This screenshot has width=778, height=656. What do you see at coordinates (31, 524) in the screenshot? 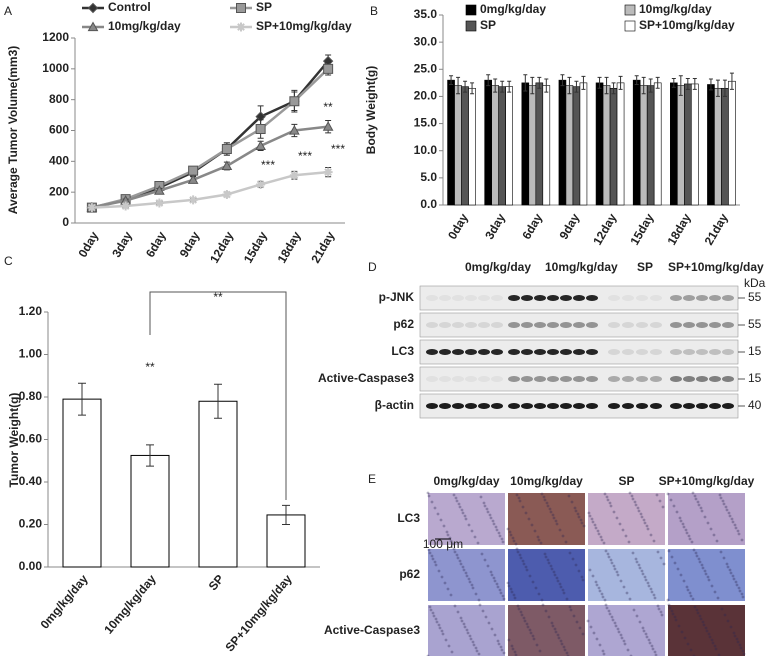
I see `y-tick-label: 0.20` at bounding box center [31, 524].